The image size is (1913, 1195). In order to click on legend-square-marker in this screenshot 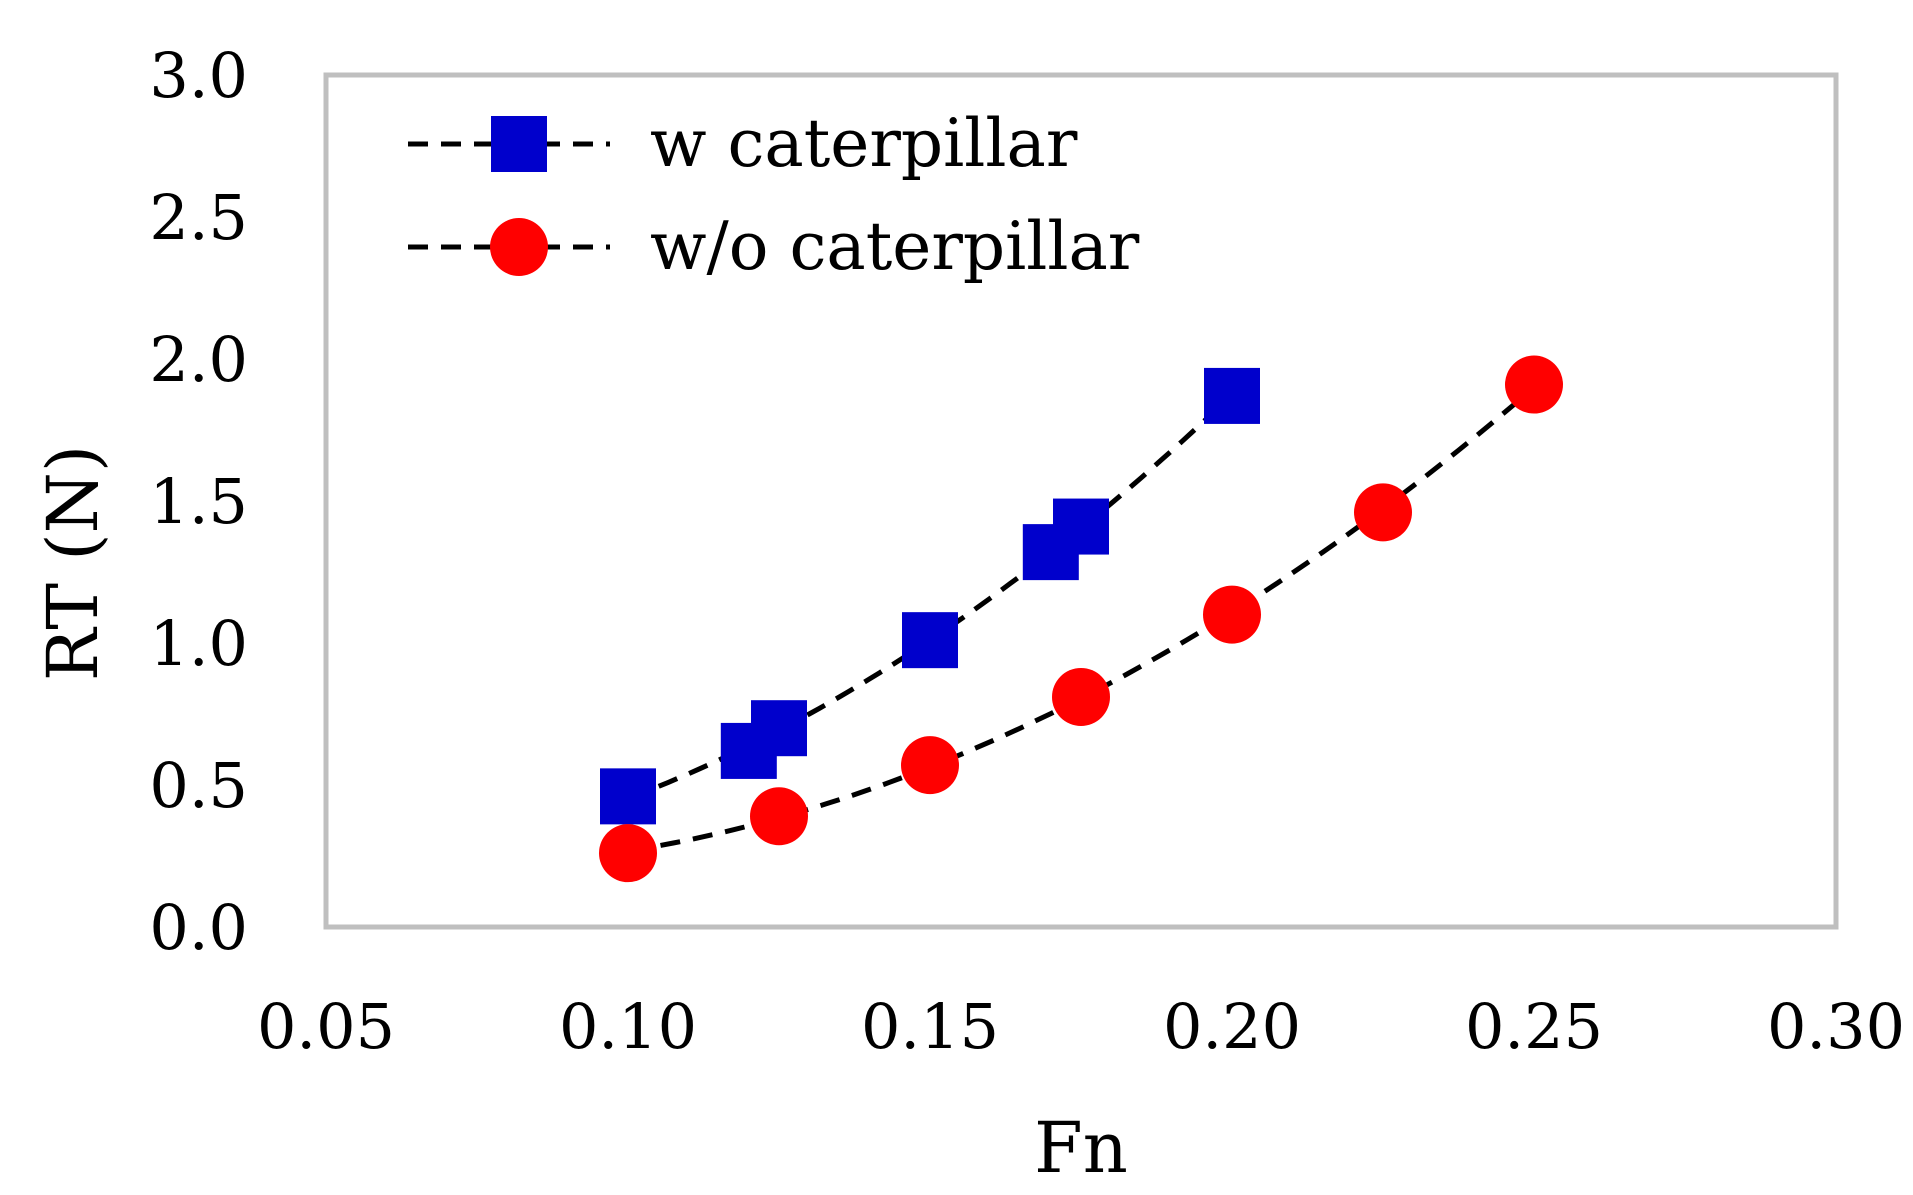, I will do `click(519, 144)`.